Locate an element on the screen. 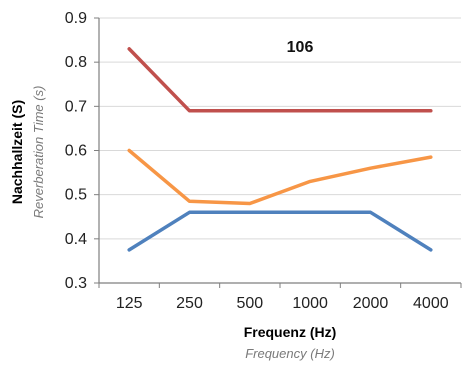 This screenshot has height=365, width=472. y-axis-subtitle: Reverberation Time (s) is located at coordinates (38, 152).